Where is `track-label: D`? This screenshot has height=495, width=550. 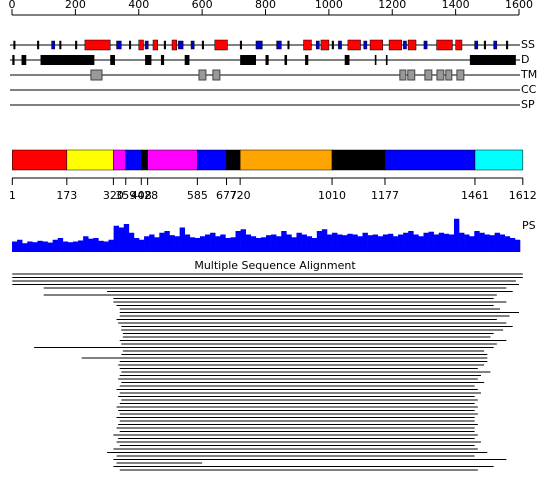 track-label: D is located at coordinates (525, 59).